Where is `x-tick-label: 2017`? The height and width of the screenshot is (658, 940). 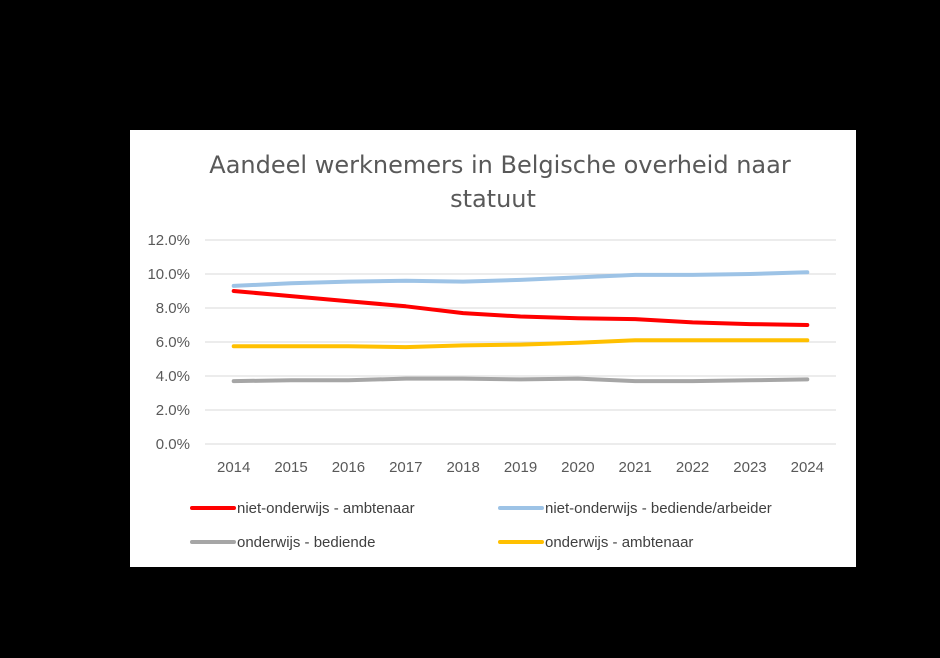
x-tick-label: 2017 is located at coordinates (405, 467).